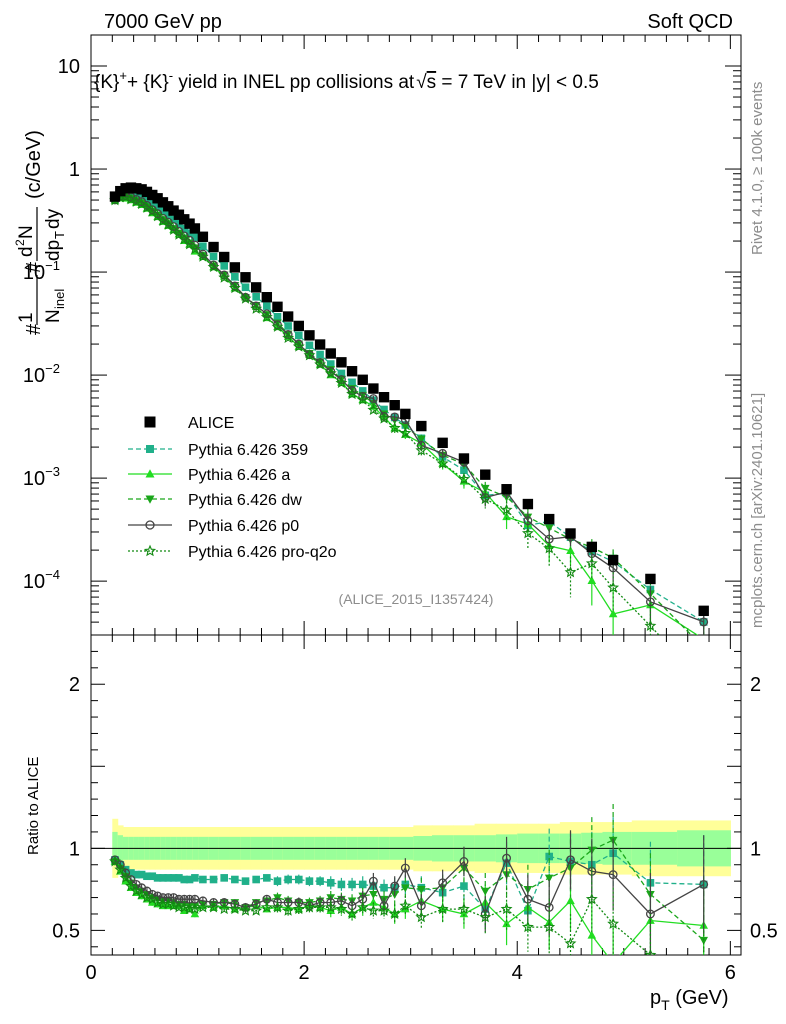  Describe the element at coordinates (26, 251) in the screenshot. I see `svg-text: d` at that location.